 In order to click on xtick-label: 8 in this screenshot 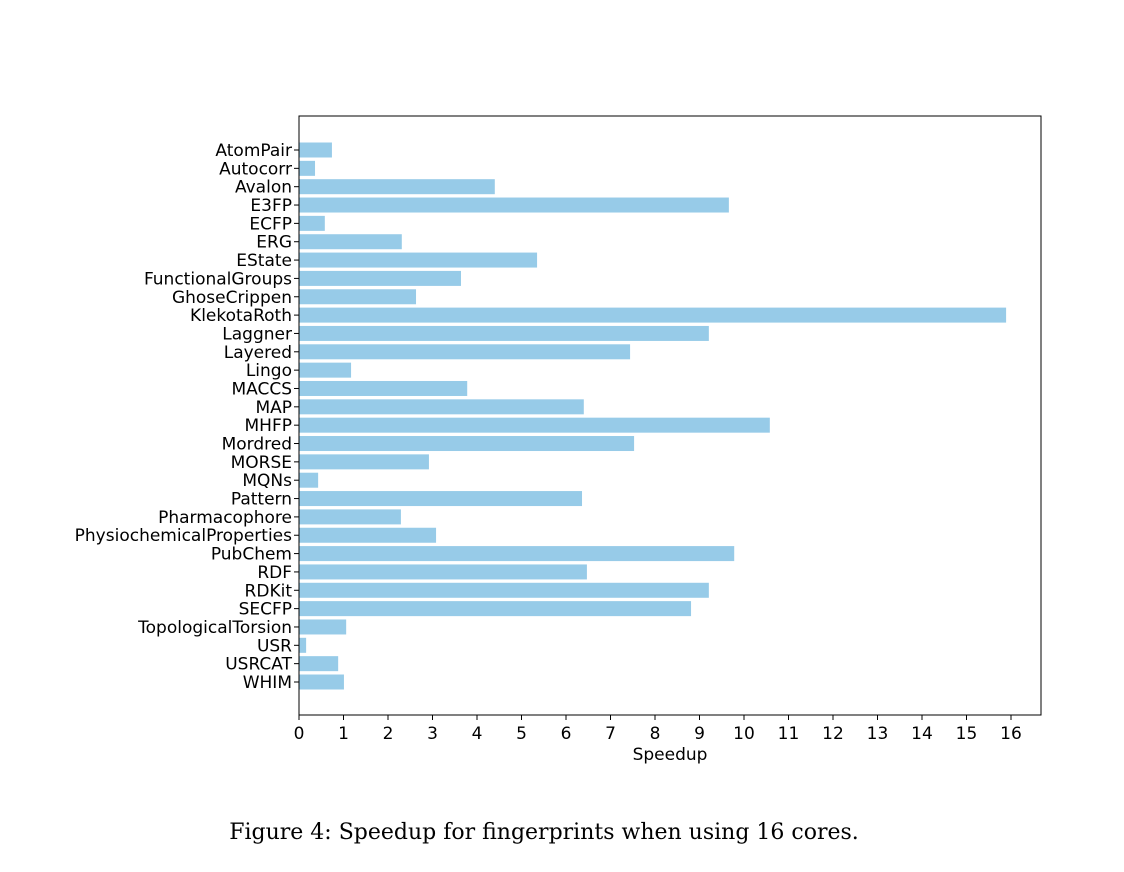, I will do `click(655, 734)`.